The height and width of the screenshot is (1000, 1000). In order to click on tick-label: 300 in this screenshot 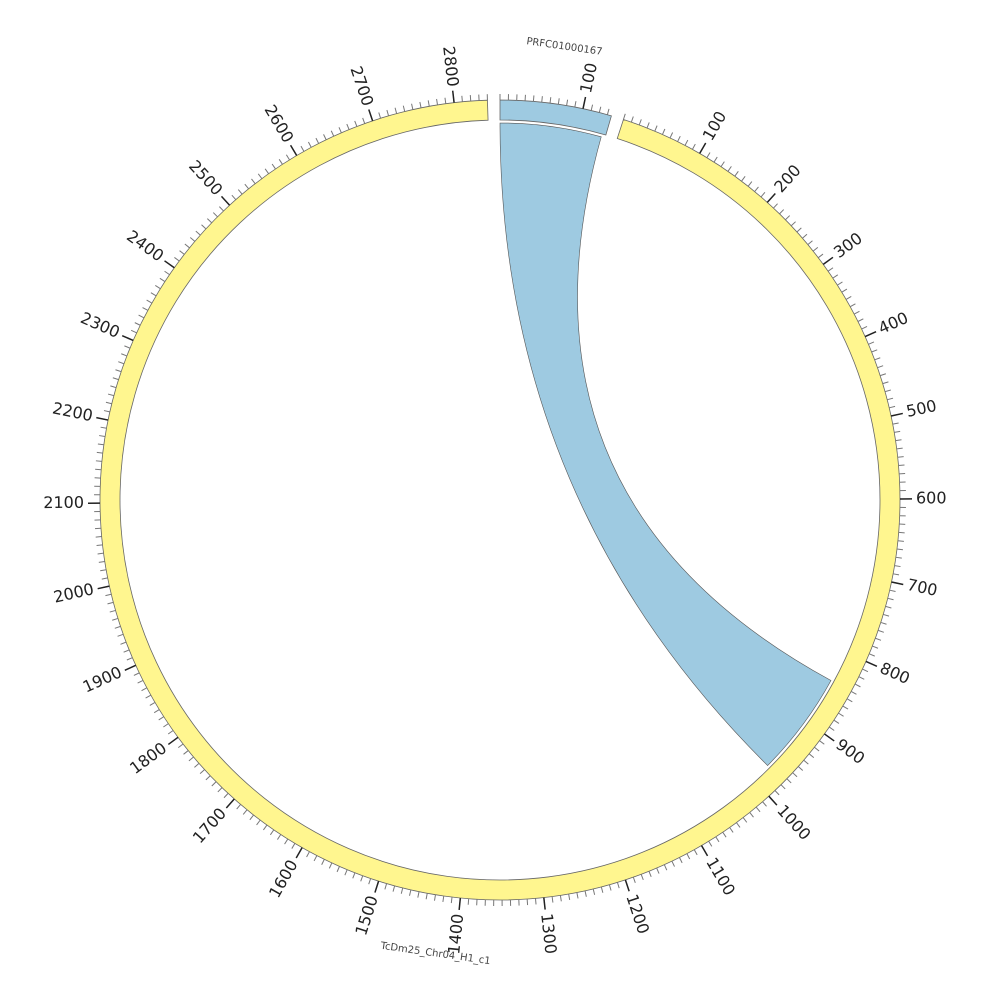, I will do `click(848, 244)`.